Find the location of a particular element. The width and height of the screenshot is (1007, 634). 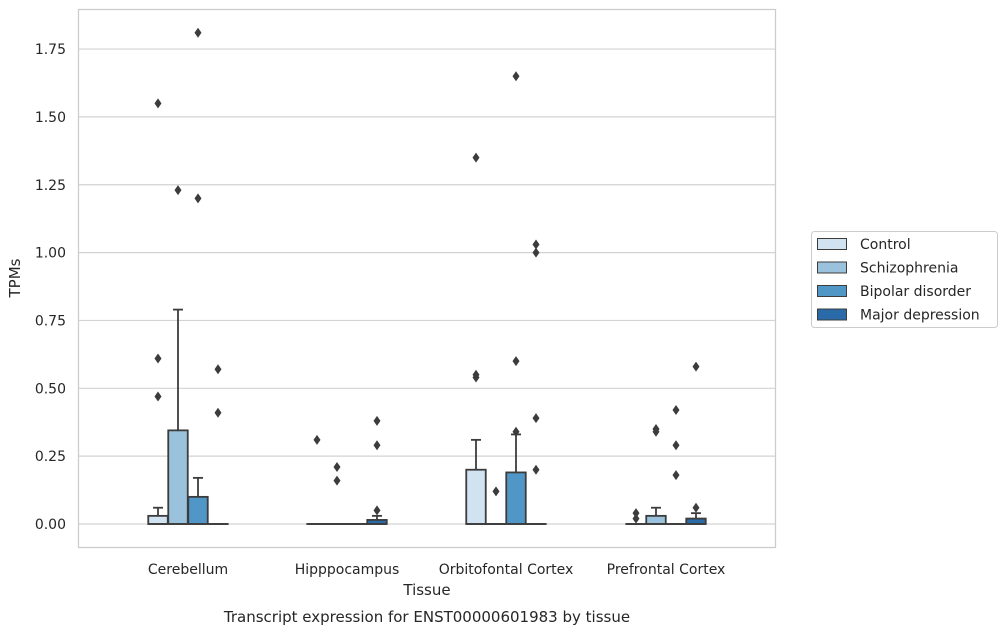

legend-frame is located at coordinates (904, 279).